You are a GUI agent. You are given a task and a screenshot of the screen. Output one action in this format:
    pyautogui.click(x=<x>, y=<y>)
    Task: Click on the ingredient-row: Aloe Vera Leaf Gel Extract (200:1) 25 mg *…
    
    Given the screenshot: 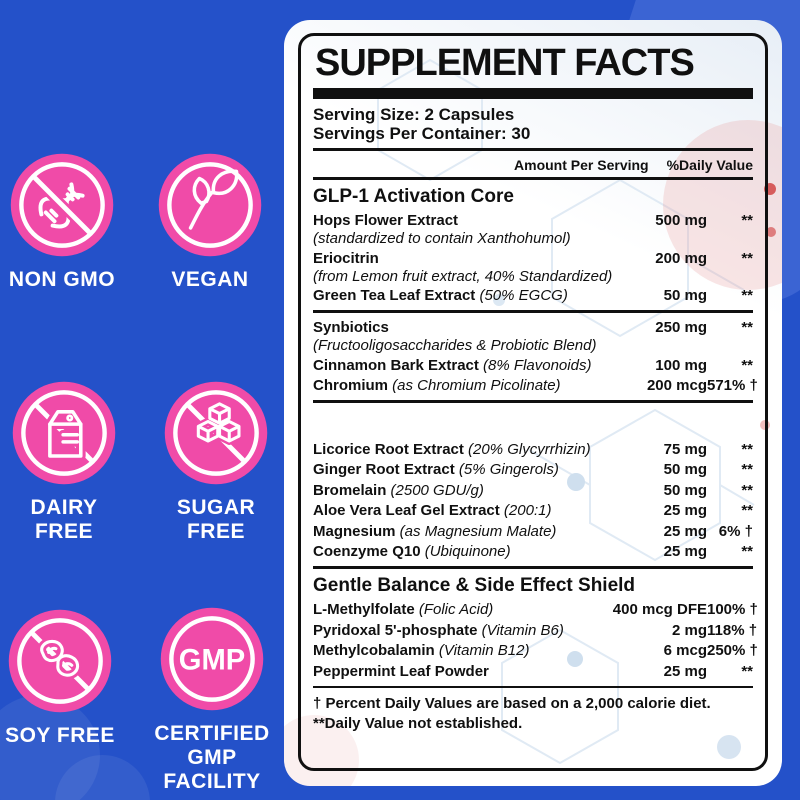 What is the action you would take?
    pyautogui.click(x=533, y=510)
    